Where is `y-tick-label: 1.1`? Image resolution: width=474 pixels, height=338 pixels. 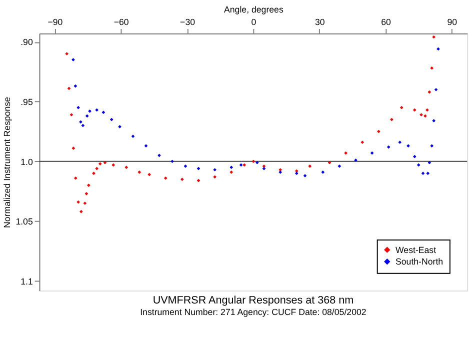
y-tick-label: 1.1 is located at coordinates (26, 281).